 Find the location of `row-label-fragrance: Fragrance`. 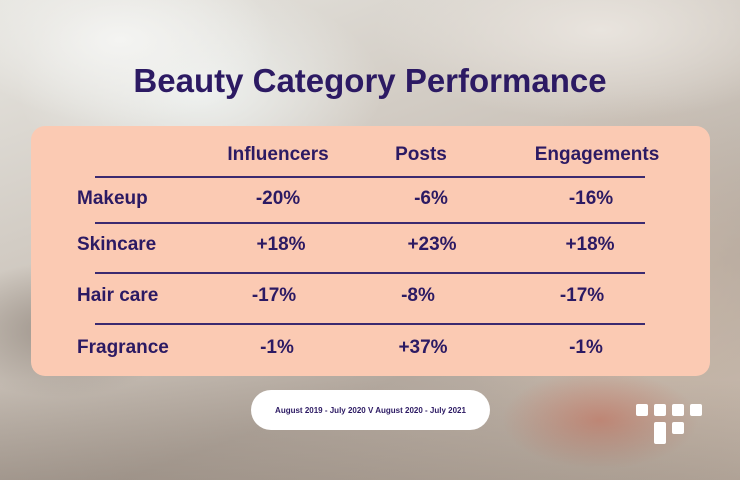

row-label-fragrance: Fragrance is located at coordinates (123, 347).